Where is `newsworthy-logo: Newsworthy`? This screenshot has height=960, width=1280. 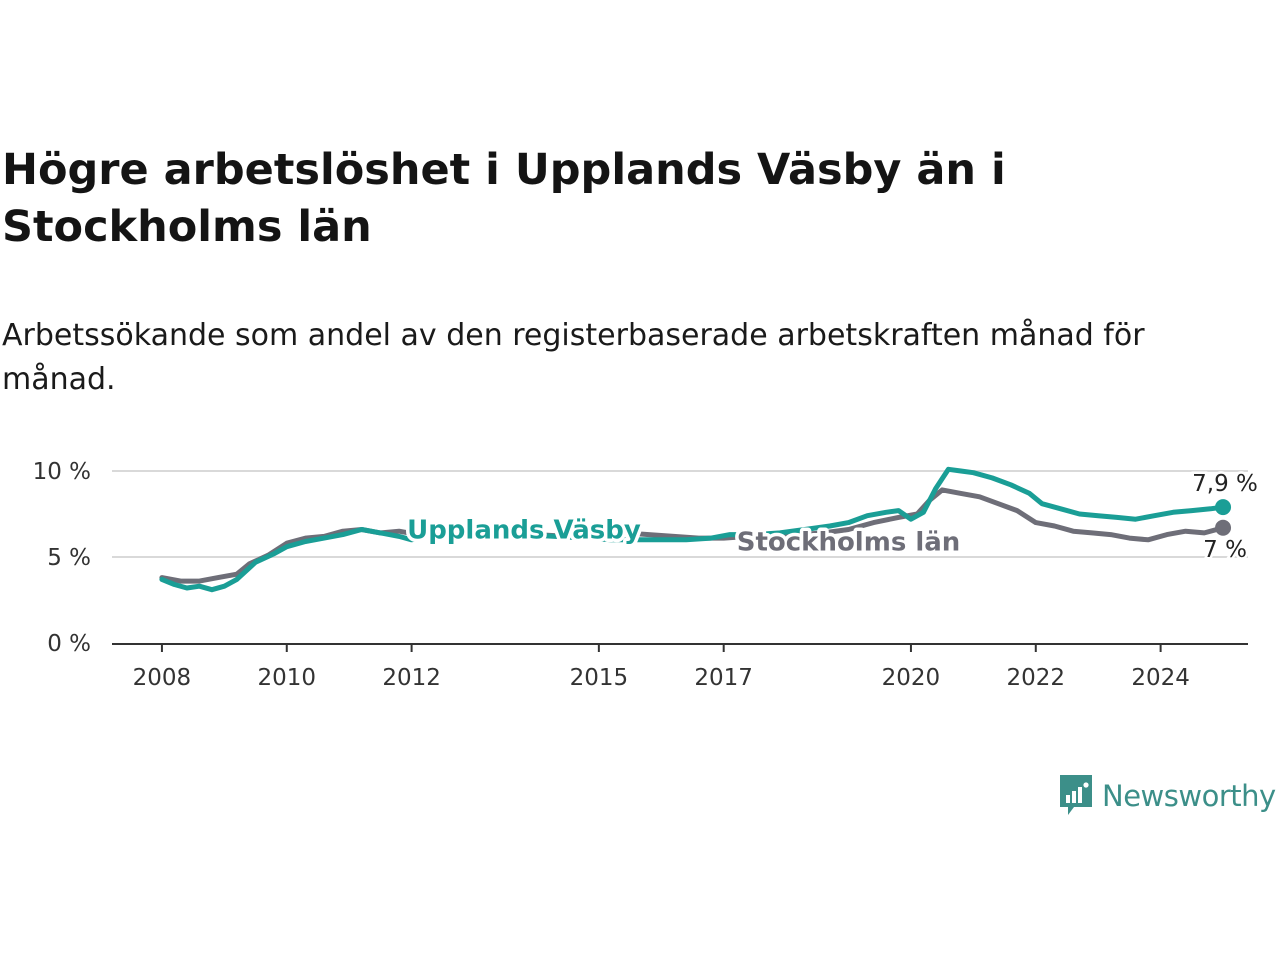
newsworthy-logo: Newsworthy is located at coordinates (1167, 796).